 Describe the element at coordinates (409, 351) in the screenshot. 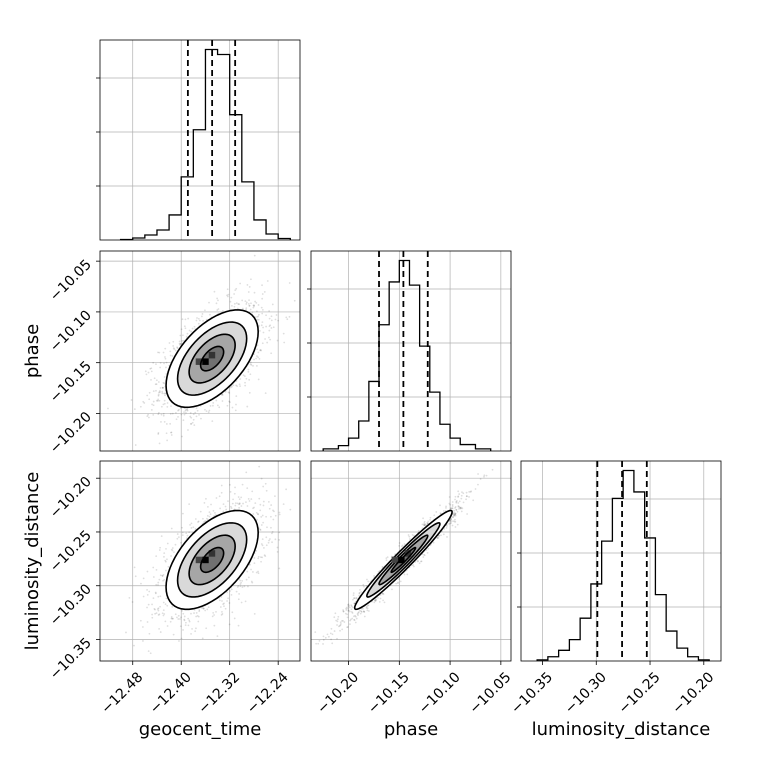

I see `histogram-phase` at that location.